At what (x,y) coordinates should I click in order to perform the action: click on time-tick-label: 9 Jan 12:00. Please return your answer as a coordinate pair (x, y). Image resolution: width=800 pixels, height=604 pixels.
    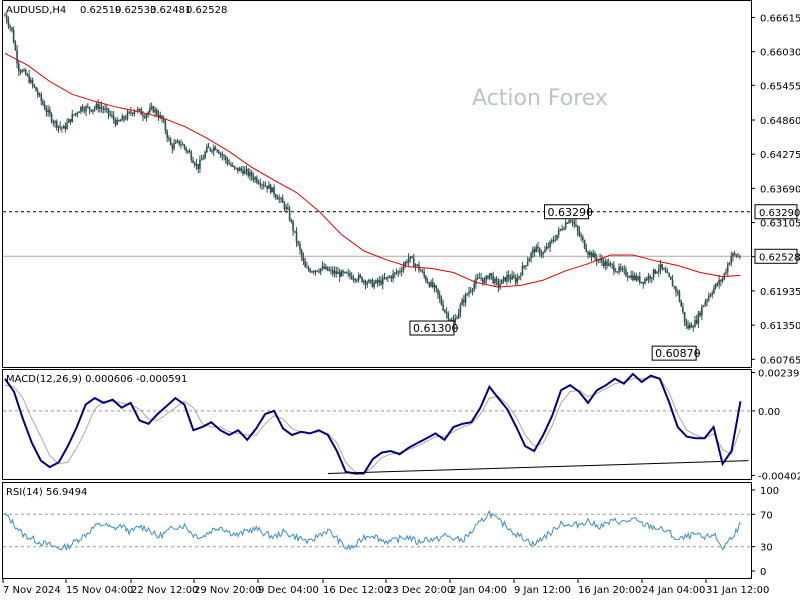
    Looking at the image, I should click on (542, 590).